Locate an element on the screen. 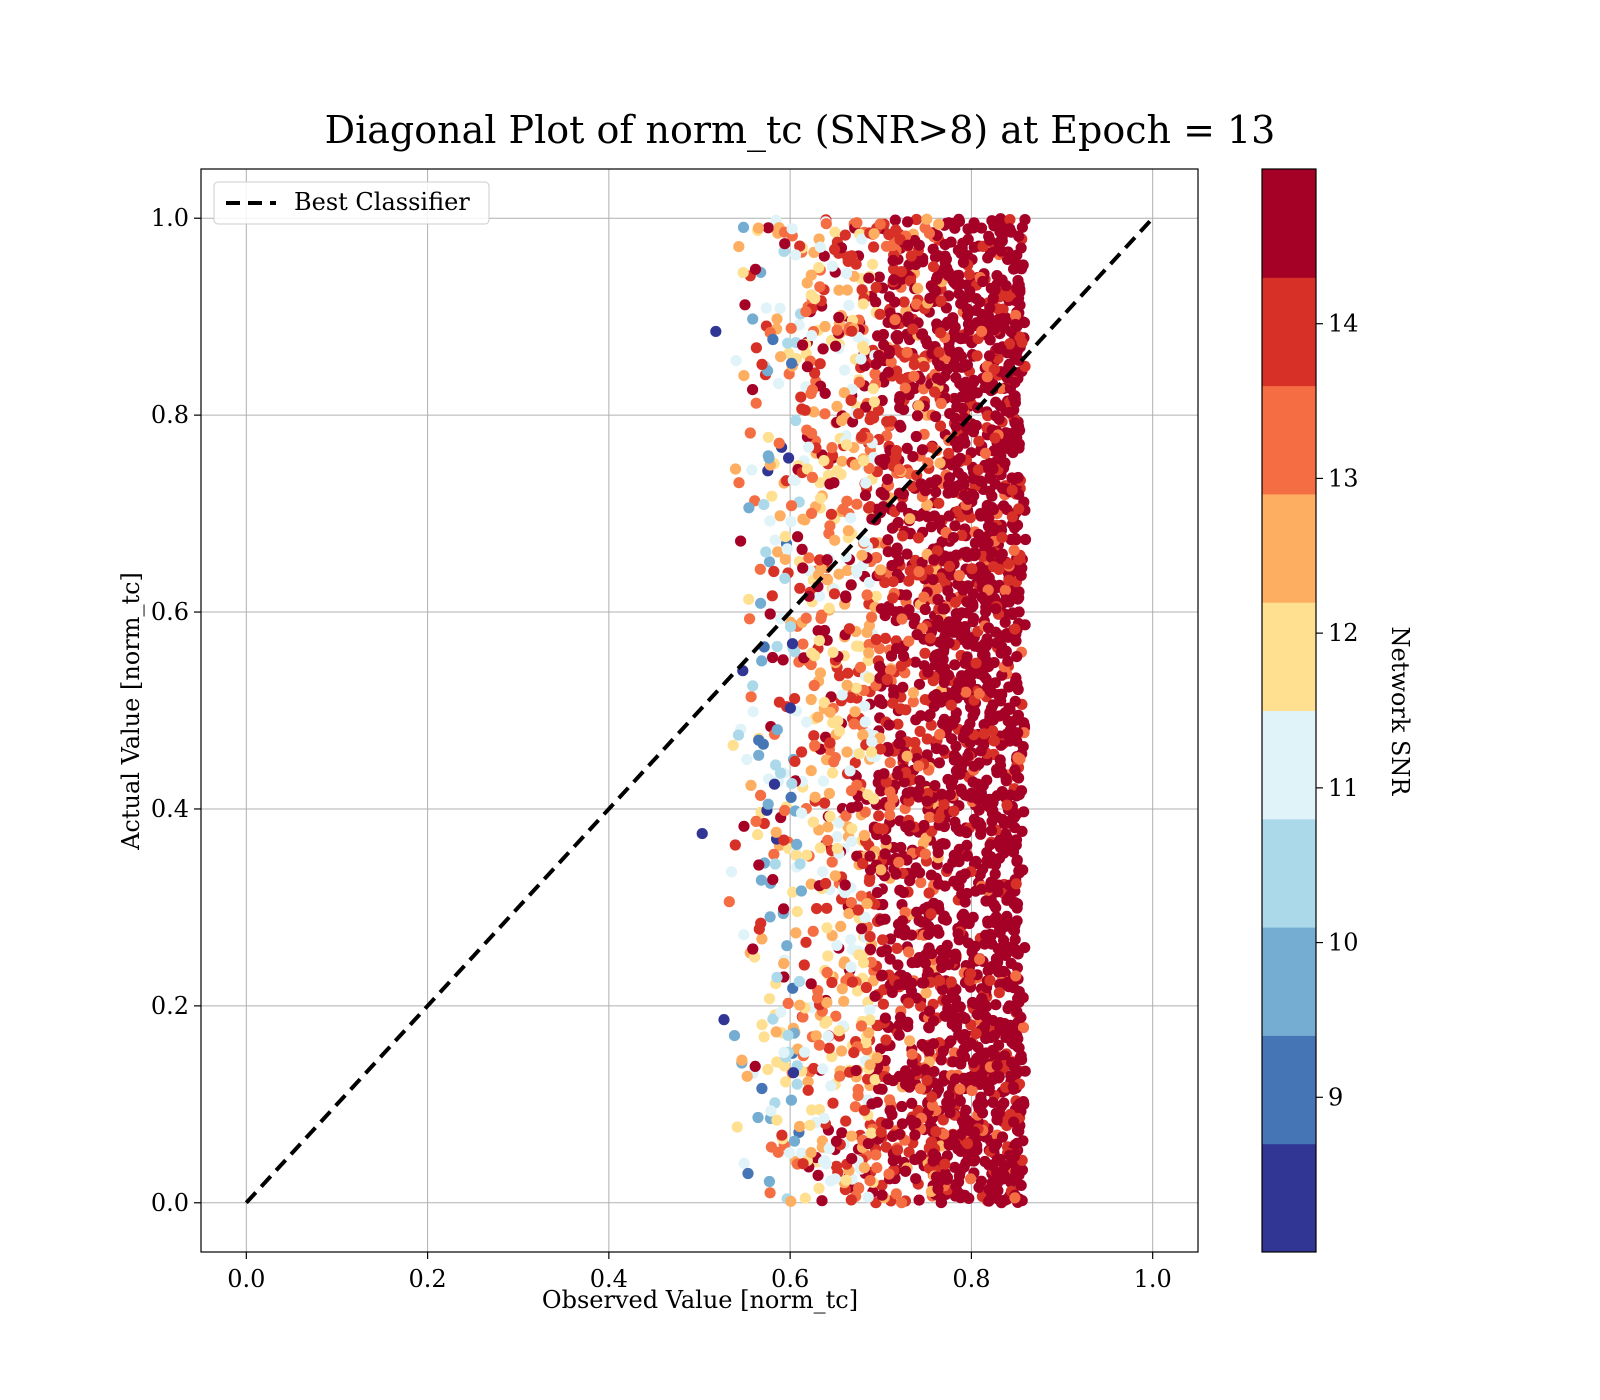 This screenshot has width=1600, height=1400. colorbar-band is located at coordinates (1289, 223).